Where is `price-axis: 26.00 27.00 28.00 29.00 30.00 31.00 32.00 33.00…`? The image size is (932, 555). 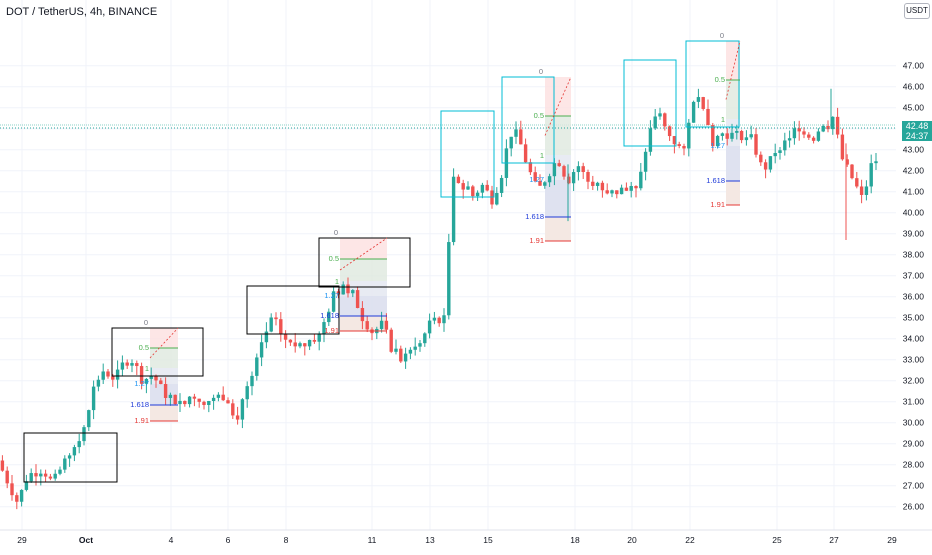 price-axis: 26.00 27.00 28.00 29.00 30.00 31.00 32.00 33.00… is located at coordinates (914, 265).